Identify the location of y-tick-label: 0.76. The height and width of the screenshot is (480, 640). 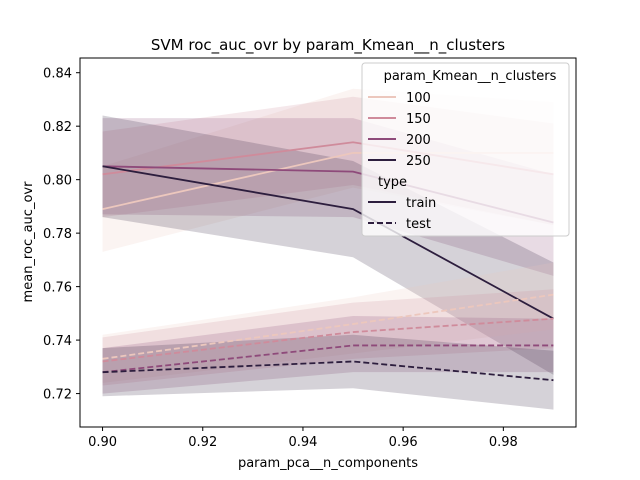
(57, 288).